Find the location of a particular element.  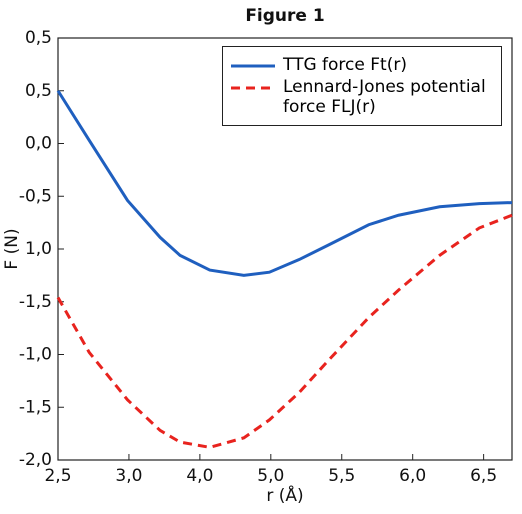

y-tick-label: 0,0 is located at coordinates (38, 144).